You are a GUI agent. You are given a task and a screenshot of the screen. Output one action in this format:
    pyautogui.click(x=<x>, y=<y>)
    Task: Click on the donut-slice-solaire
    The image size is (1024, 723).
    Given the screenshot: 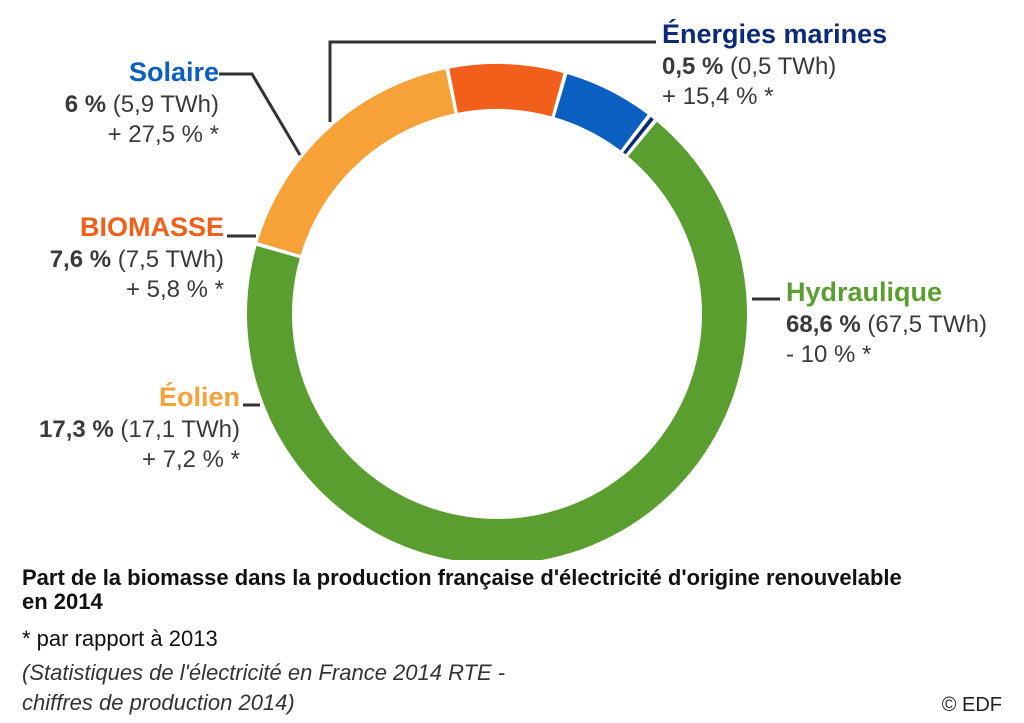 What is the action you would take?
    pyautogui.click(x=601, y=112)
    